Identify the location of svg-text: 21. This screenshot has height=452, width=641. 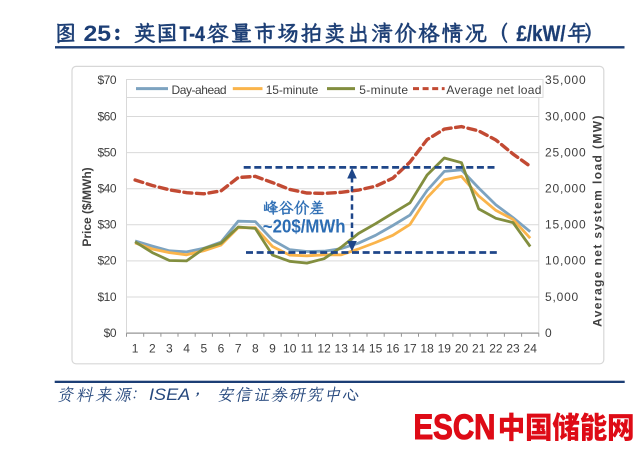
(479, 349).